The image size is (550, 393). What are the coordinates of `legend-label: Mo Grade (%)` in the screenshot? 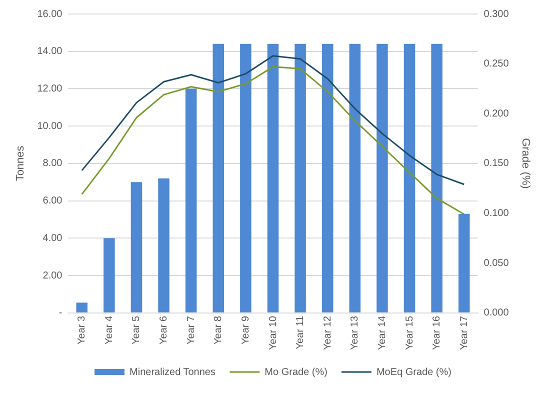 It's located at (296, 372).